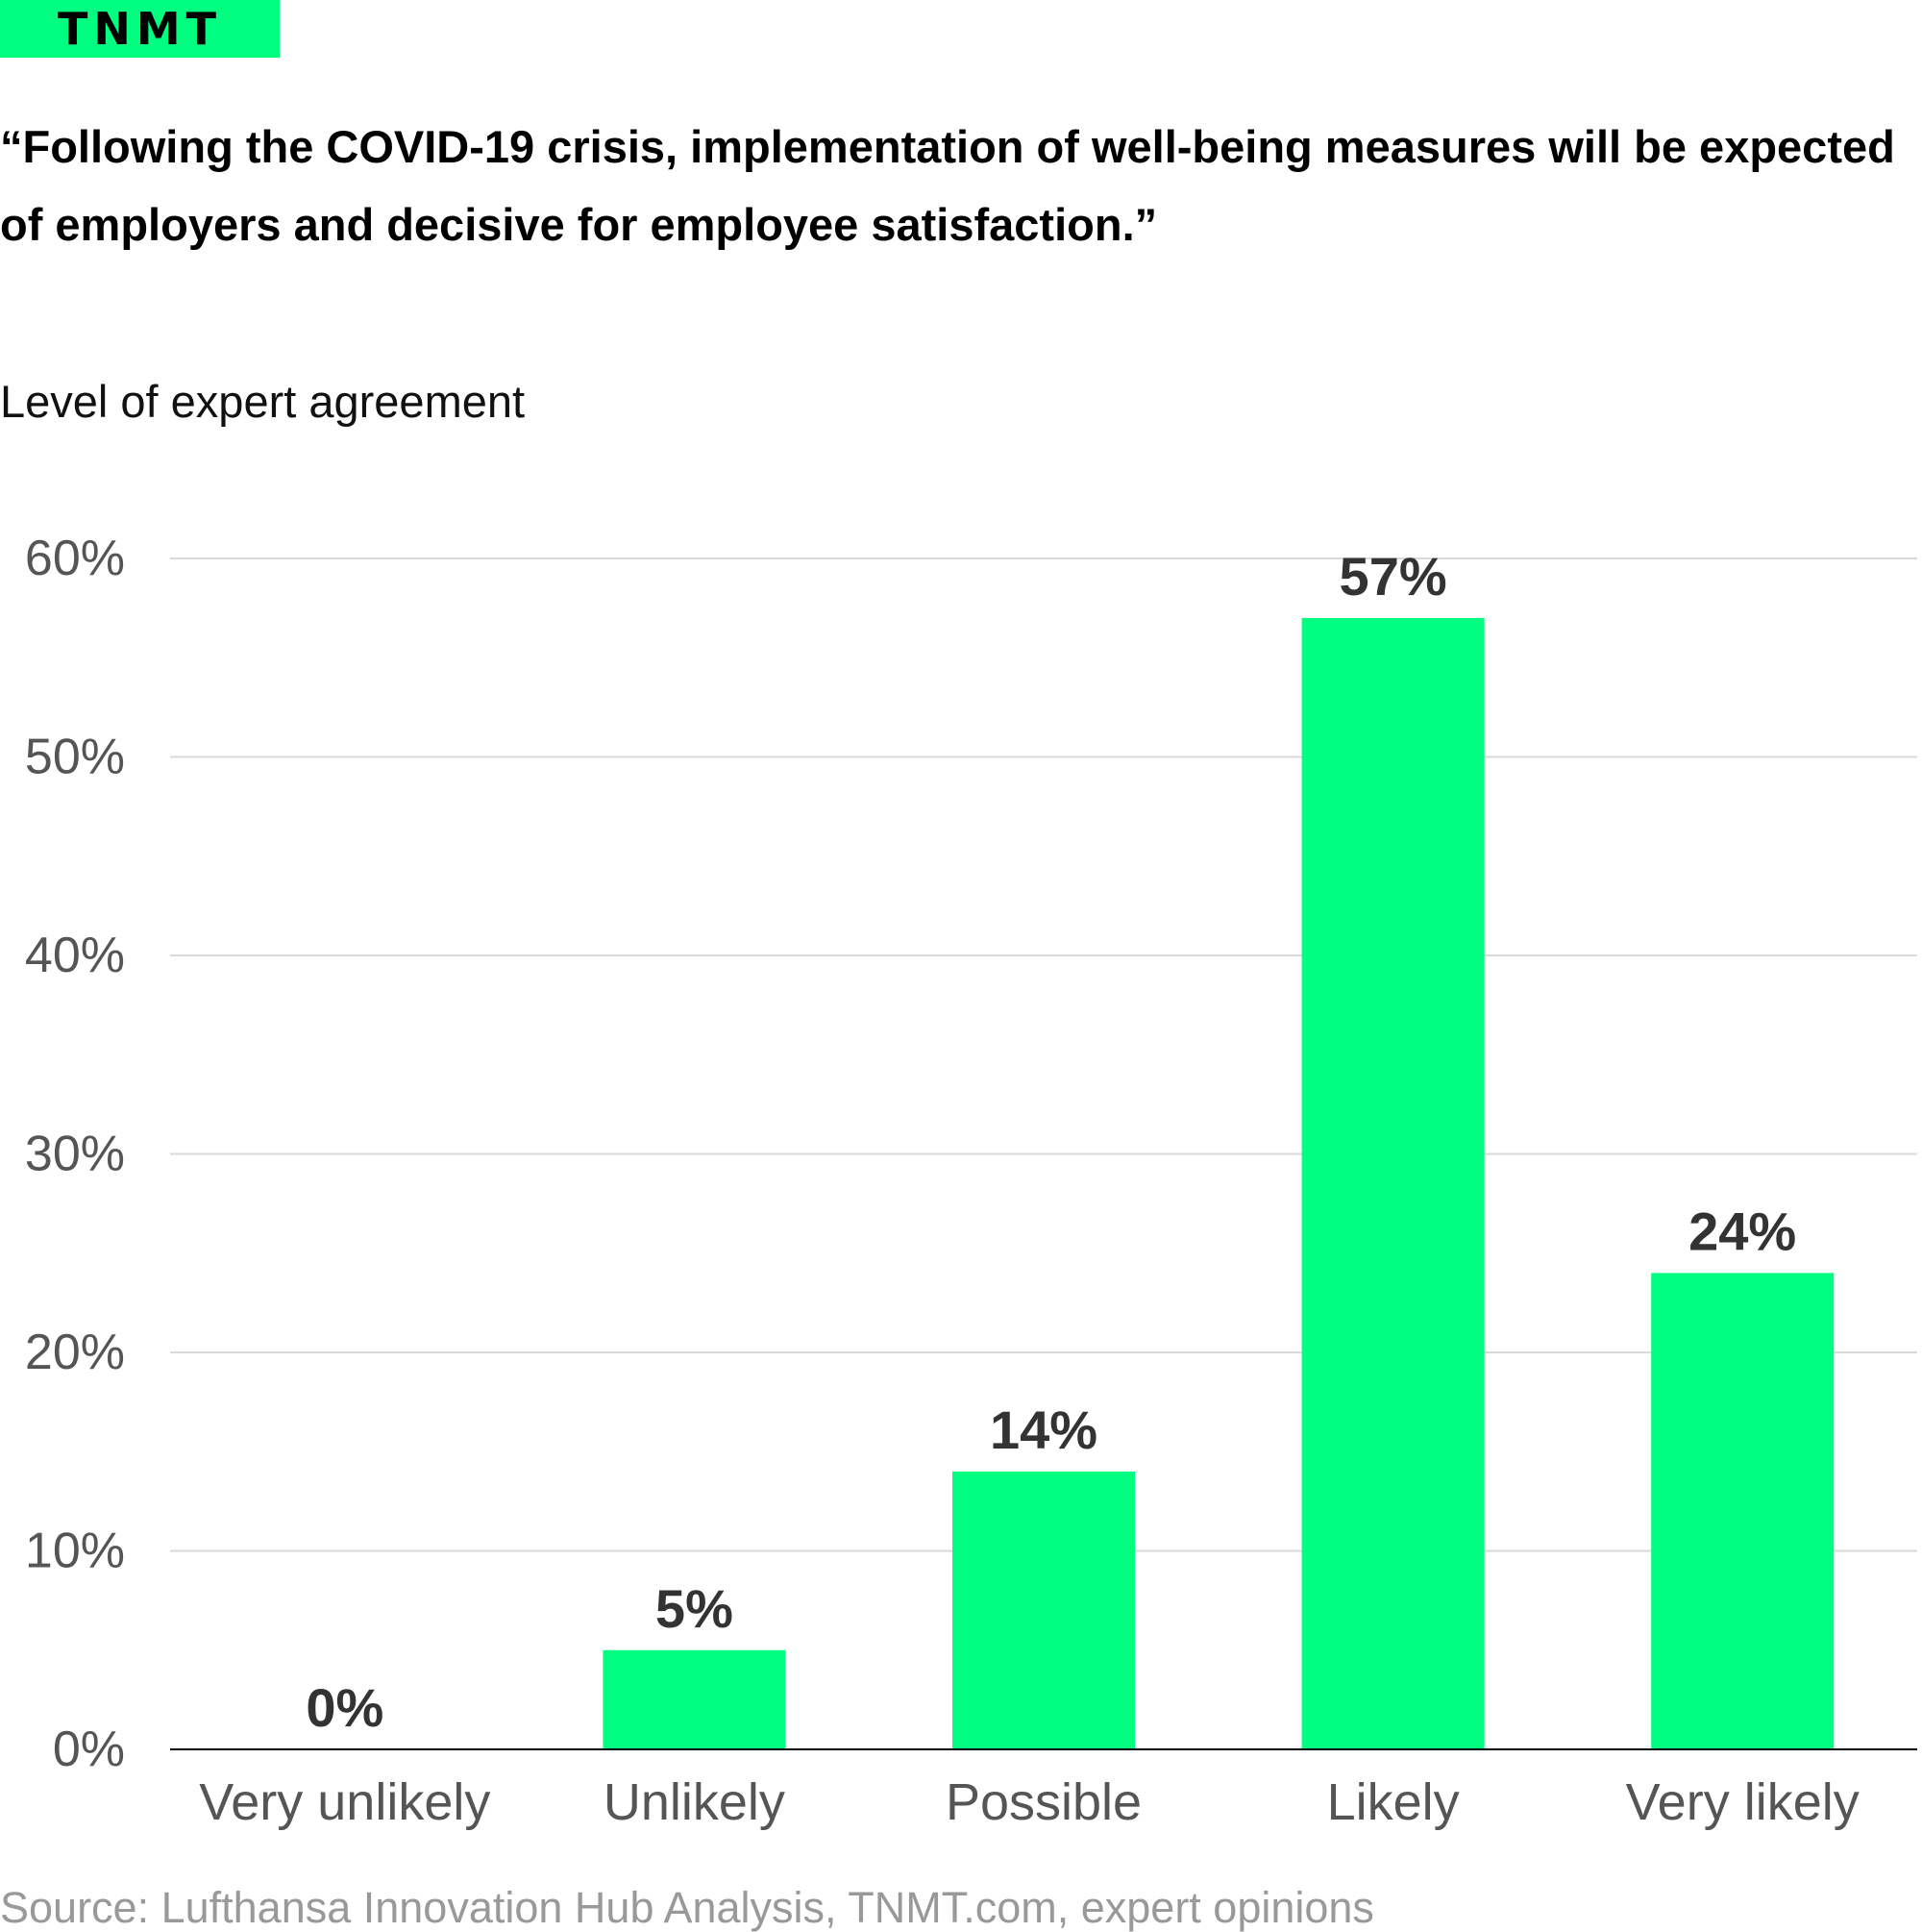 The height and width of the screenshot is (1932, 1922). Describe the element at coordinates (75, 1352) in the screenshot. I see `y-tick-label: 20%` at that location.